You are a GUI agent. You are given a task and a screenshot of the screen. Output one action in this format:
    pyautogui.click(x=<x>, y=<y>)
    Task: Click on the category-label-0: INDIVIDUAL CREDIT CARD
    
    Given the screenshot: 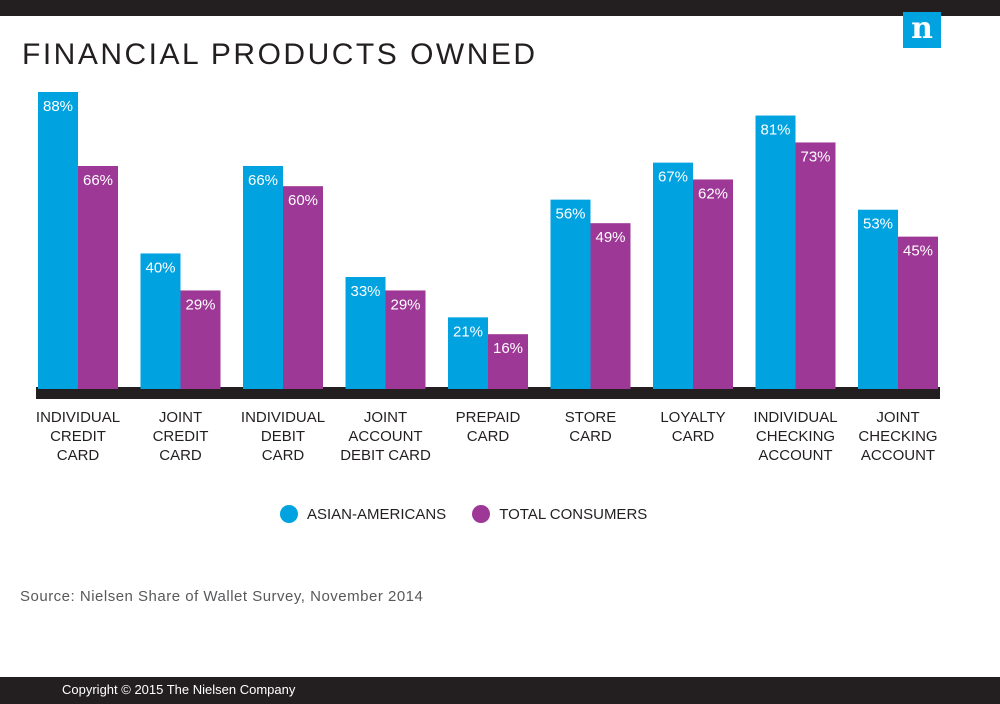 What is the action you would take?
    pyautogui.click(x=78, y=436)
    